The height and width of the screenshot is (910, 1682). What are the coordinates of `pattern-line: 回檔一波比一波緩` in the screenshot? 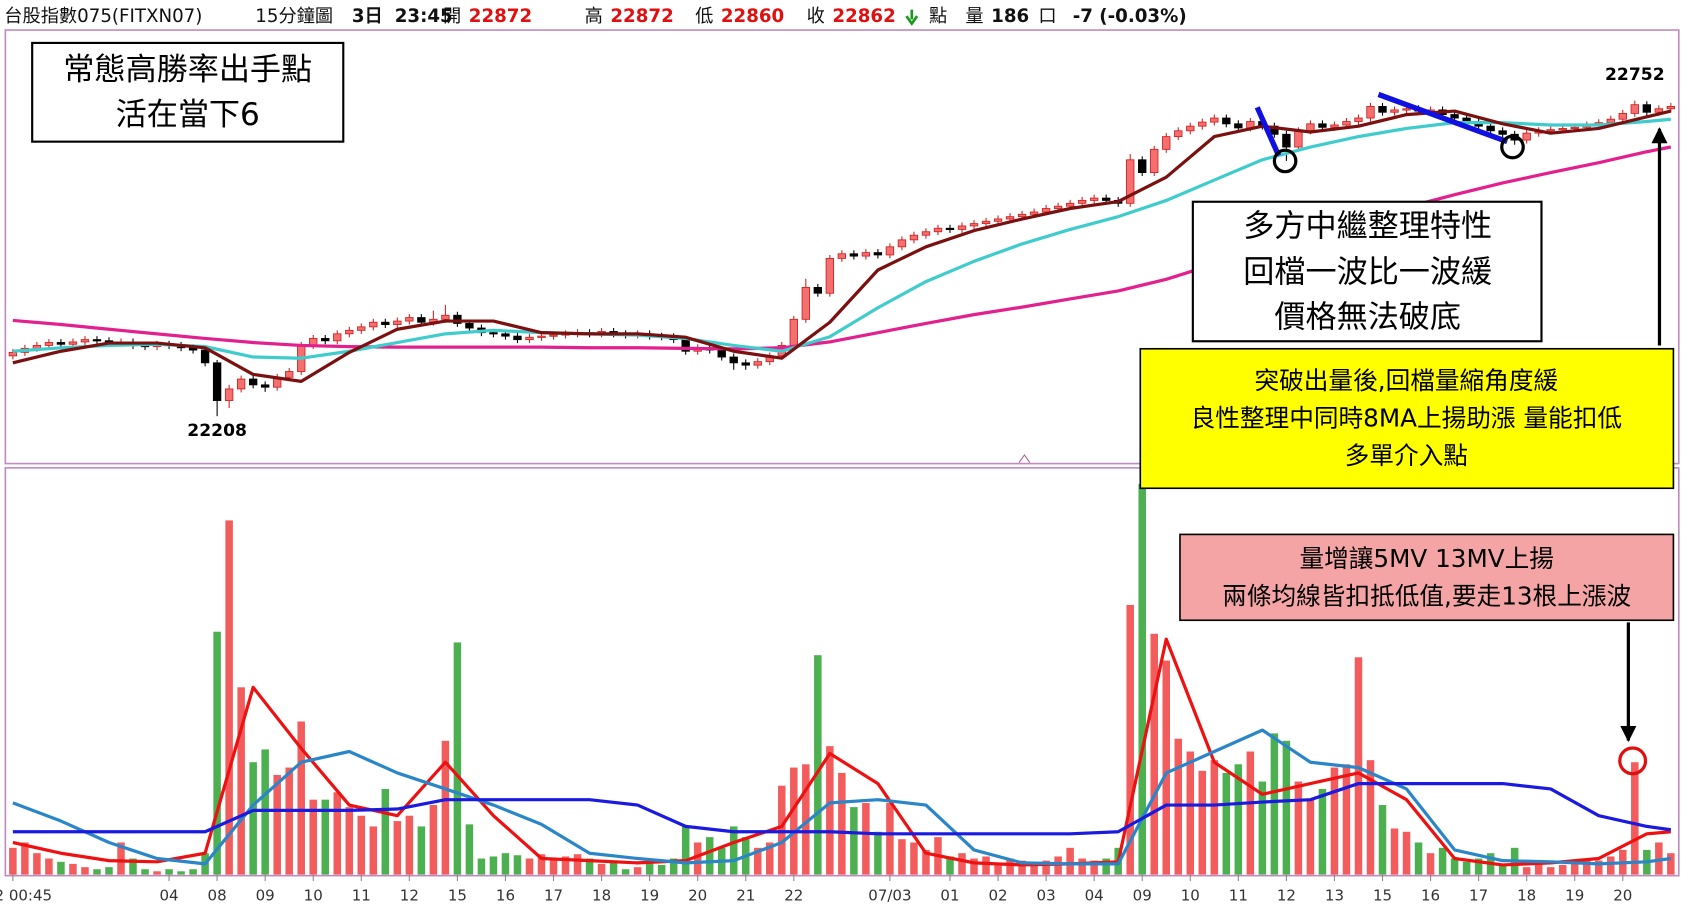 It's located at (1367, 273).